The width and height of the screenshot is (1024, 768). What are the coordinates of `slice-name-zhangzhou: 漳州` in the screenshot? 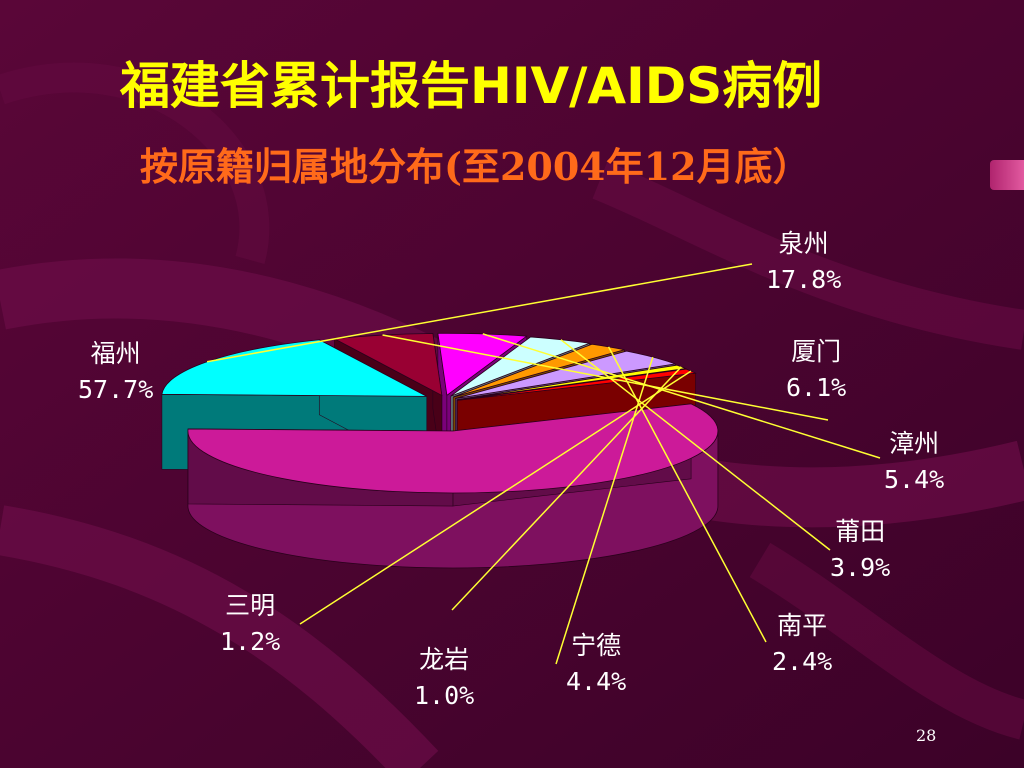 It's located at (914, 443).